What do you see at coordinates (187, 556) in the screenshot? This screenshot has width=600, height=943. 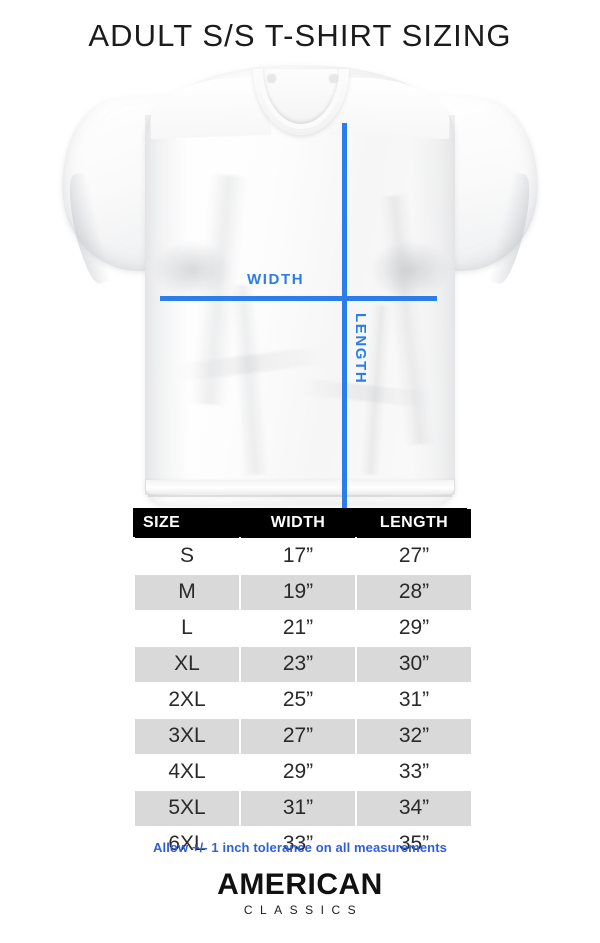 I see `cell-size: S` at bounding box center [187, 556].